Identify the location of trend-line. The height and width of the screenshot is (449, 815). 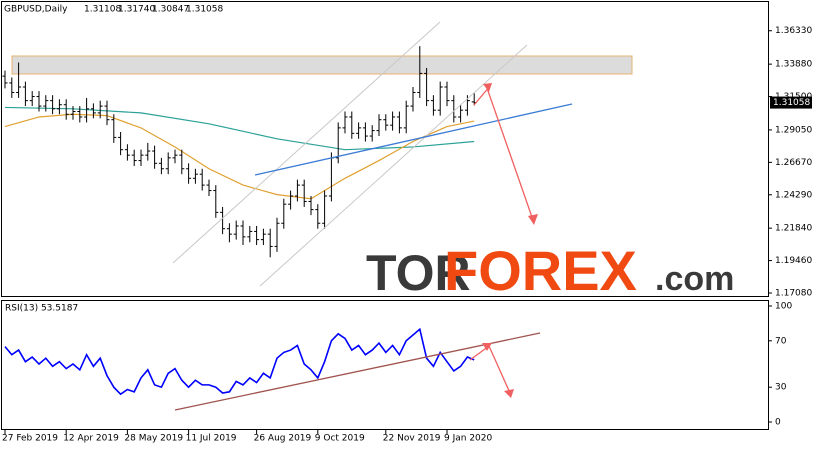
(413, 139).